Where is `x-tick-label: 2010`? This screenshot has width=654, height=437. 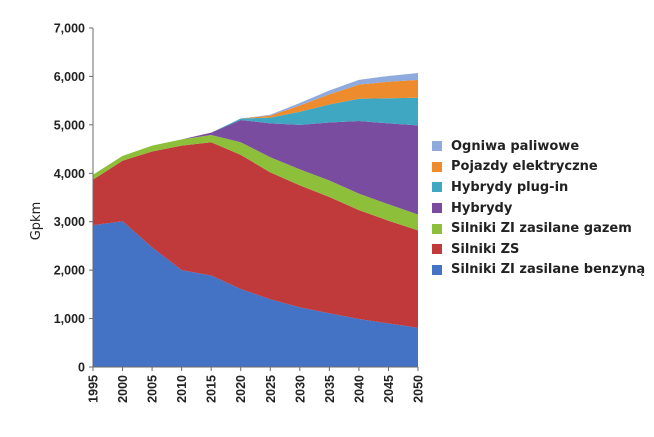
x-tick-label: 2010 is located at coordinates (182, 389).